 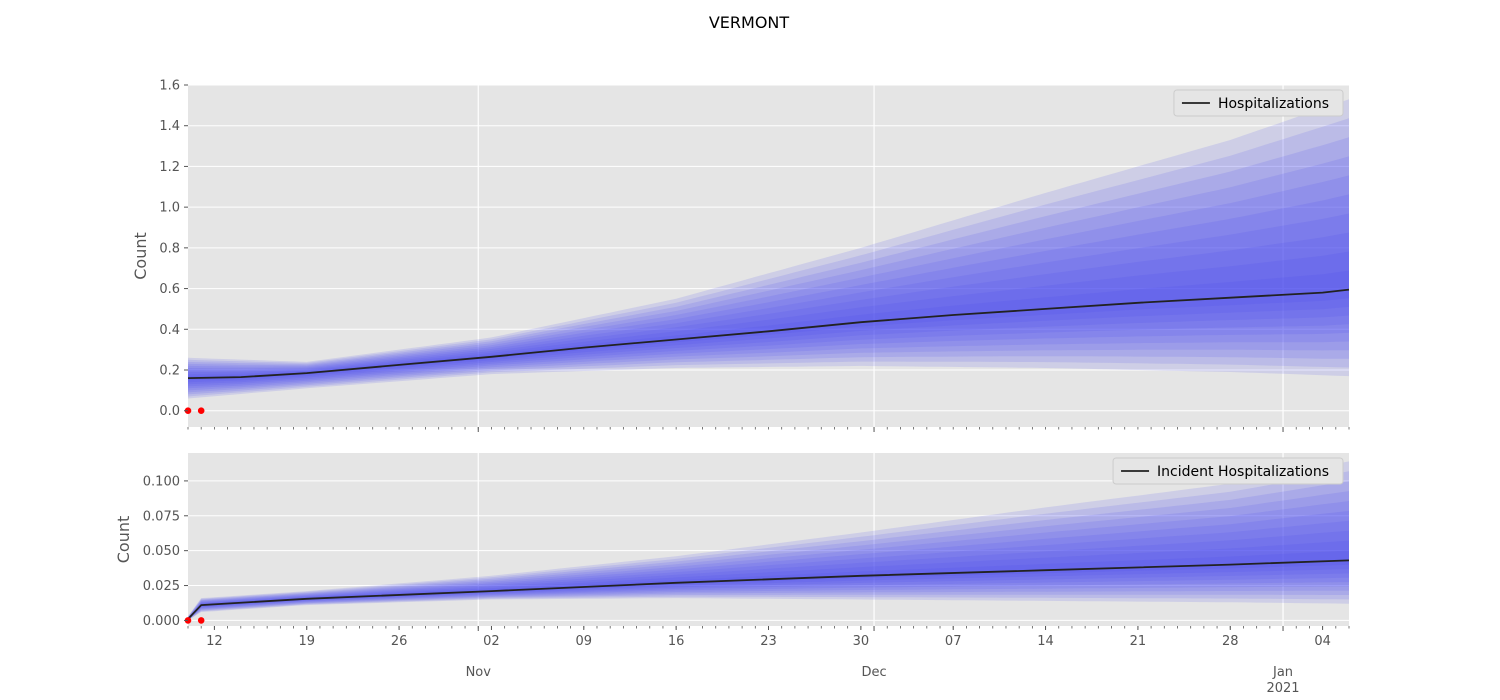 What do you see at coordinates (161, 481) in the screenshot?
I see `y-tick-label: 0.100` at bounding box center [161, 481].